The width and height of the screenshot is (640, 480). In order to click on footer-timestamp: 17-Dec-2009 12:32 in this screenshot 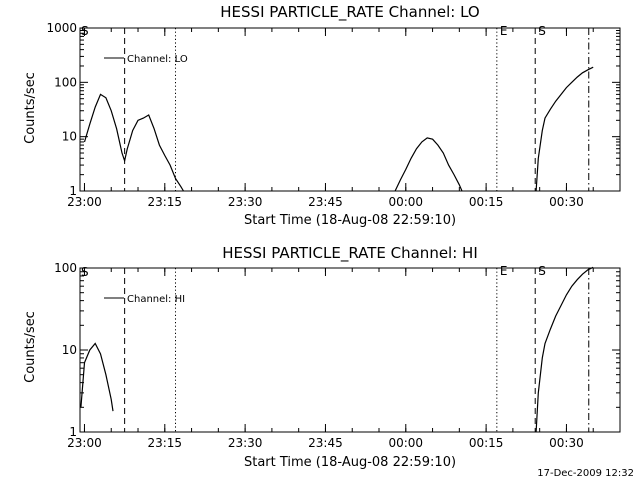, I will do `click(585, 473)`.